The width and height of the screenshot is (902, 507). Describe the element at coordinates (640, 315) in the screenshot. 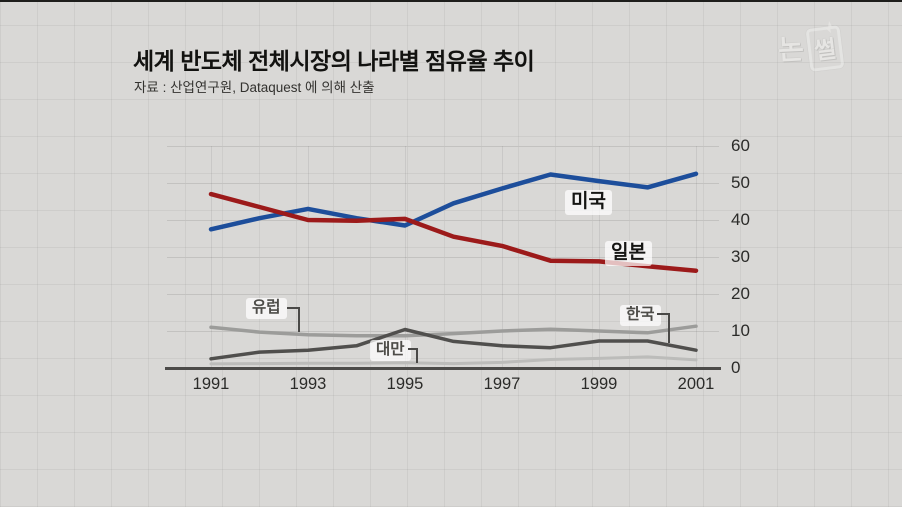

I see `series-label-korea: 한국` at that location.